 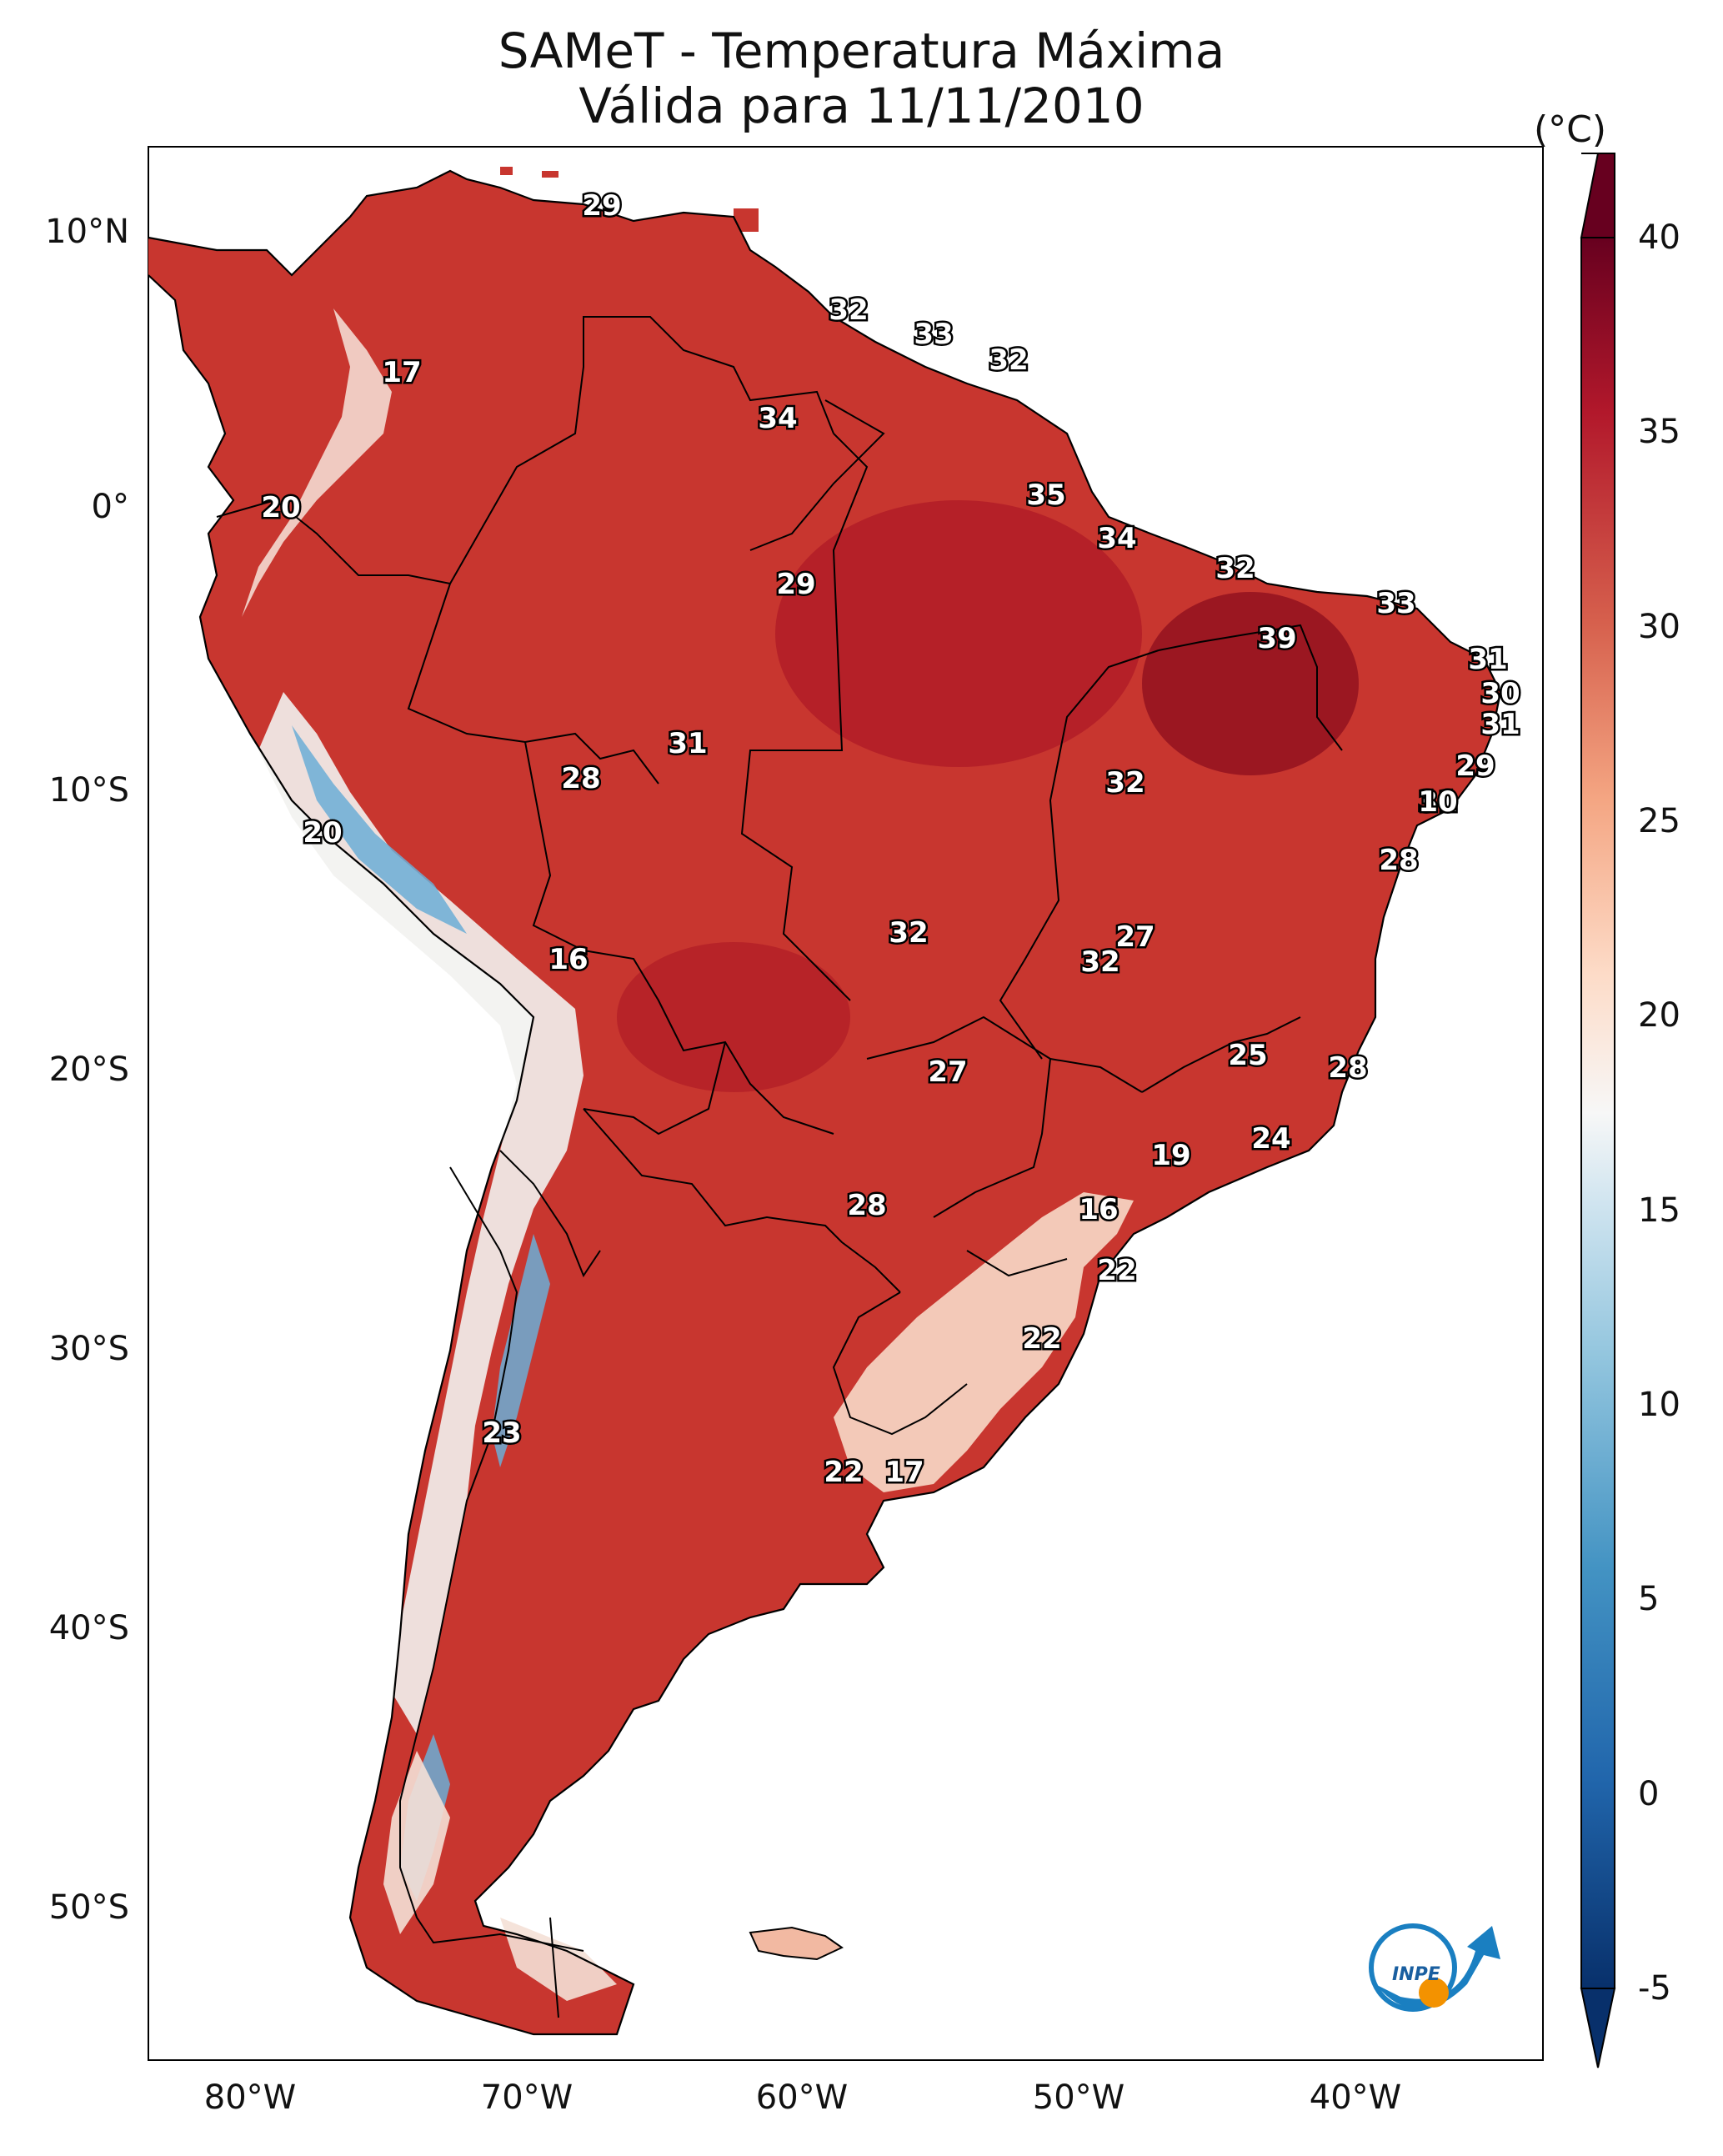 What do you see at coordinates (1659, 1405) in the screenshot?
I see `colorbar-tick: 10` at bounding box center [1659, 1405].